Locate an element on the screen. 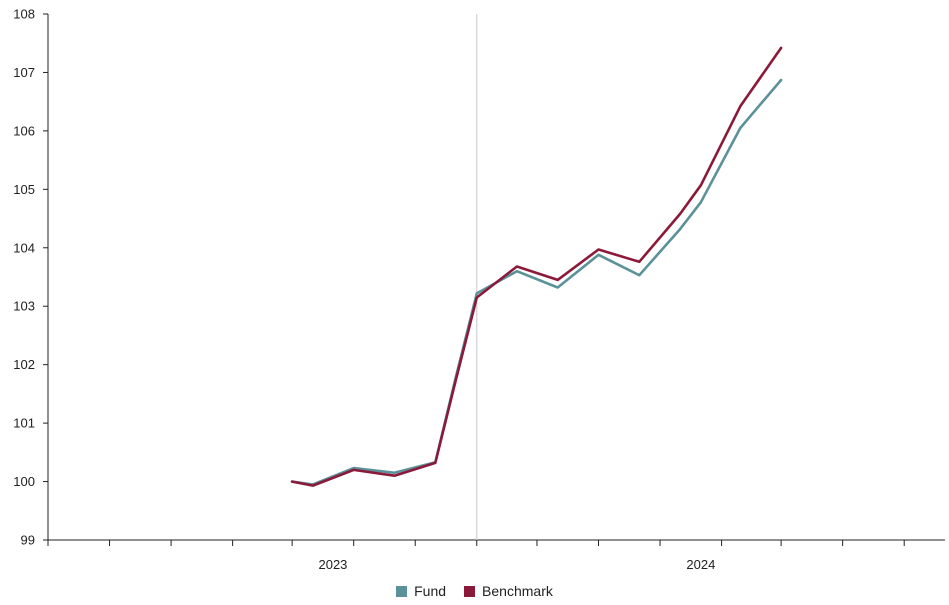 The height and width of the screenshot is (605, 949). y-tick-label: 105 is located at coordinates (24, 189).